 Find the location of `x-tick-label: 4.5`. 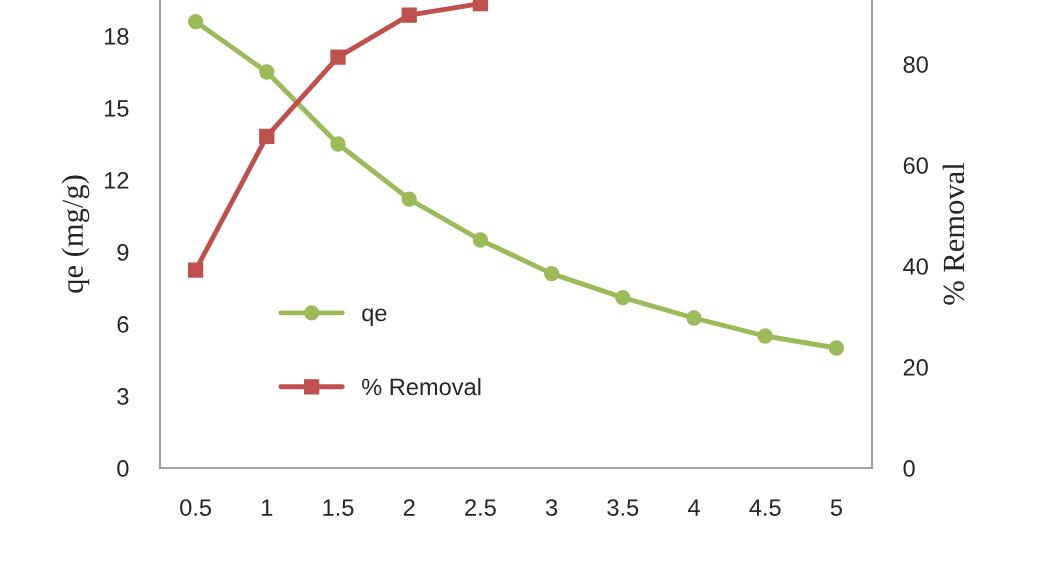

x-tick-label: 4.5 is located at coordinates (765, 507).